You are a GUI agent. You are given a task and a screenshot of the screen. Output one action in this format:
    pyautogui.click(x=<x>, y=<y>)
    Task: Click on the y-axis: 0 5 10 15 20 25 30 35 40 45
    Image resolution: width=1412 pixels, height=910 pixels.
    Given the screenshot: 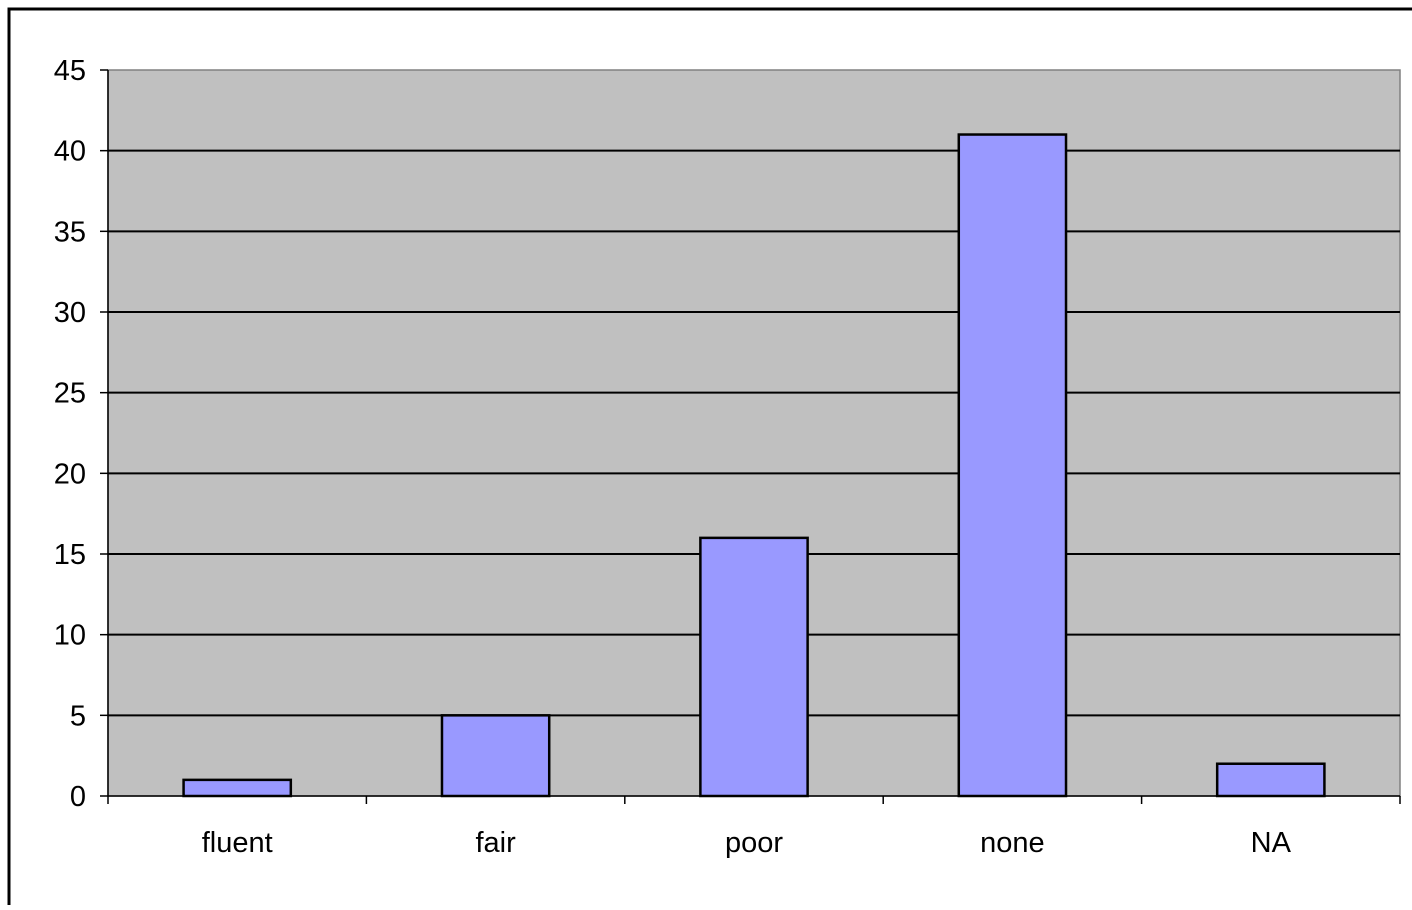 What is the action you would take?
    pyautogui.click(x=81, y=434)
    